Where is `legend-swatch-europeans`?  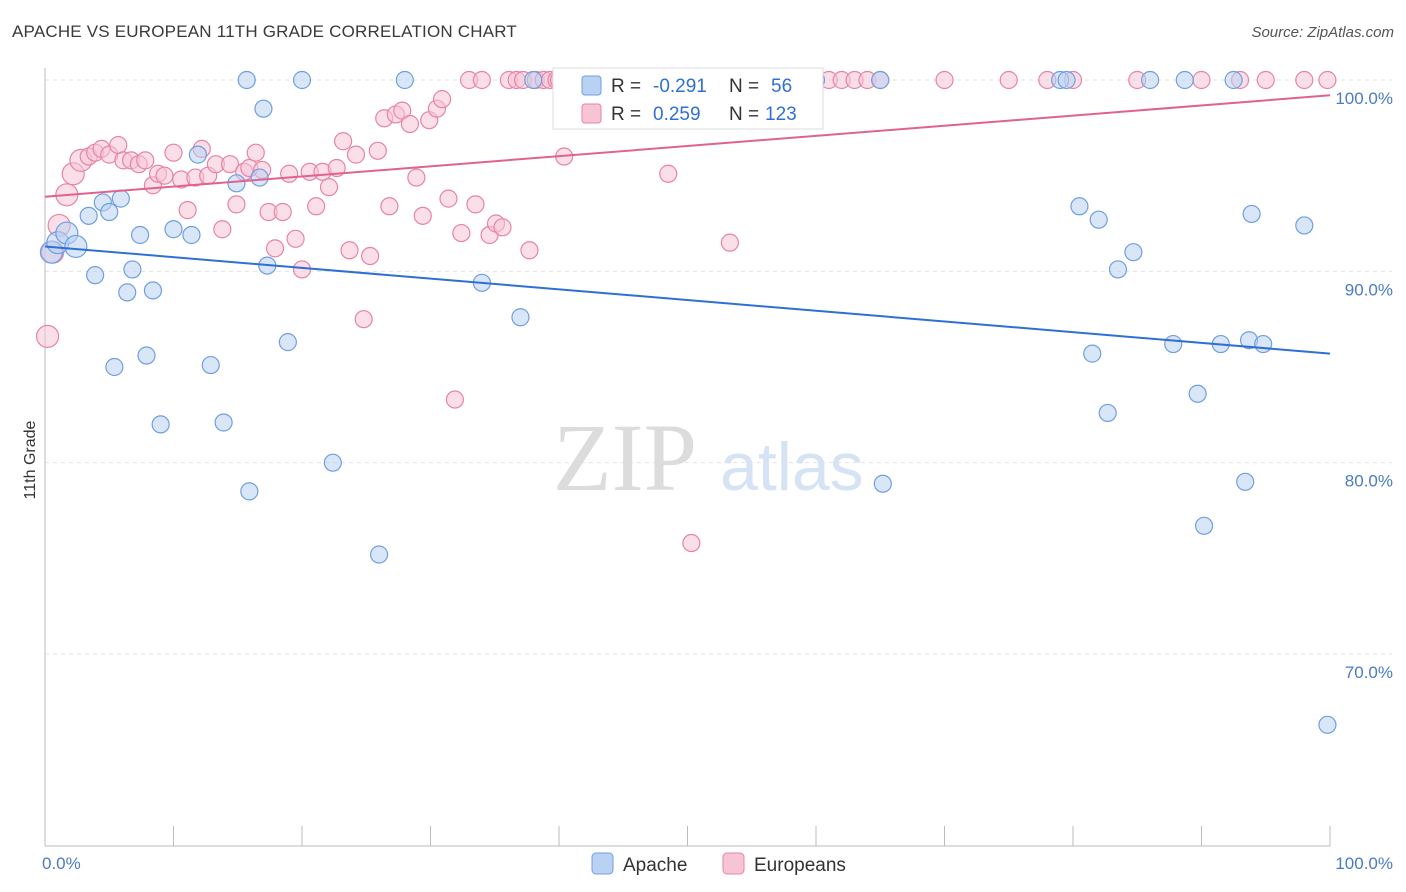
legend-swatch-europeans is located at coordinates (733, 863).